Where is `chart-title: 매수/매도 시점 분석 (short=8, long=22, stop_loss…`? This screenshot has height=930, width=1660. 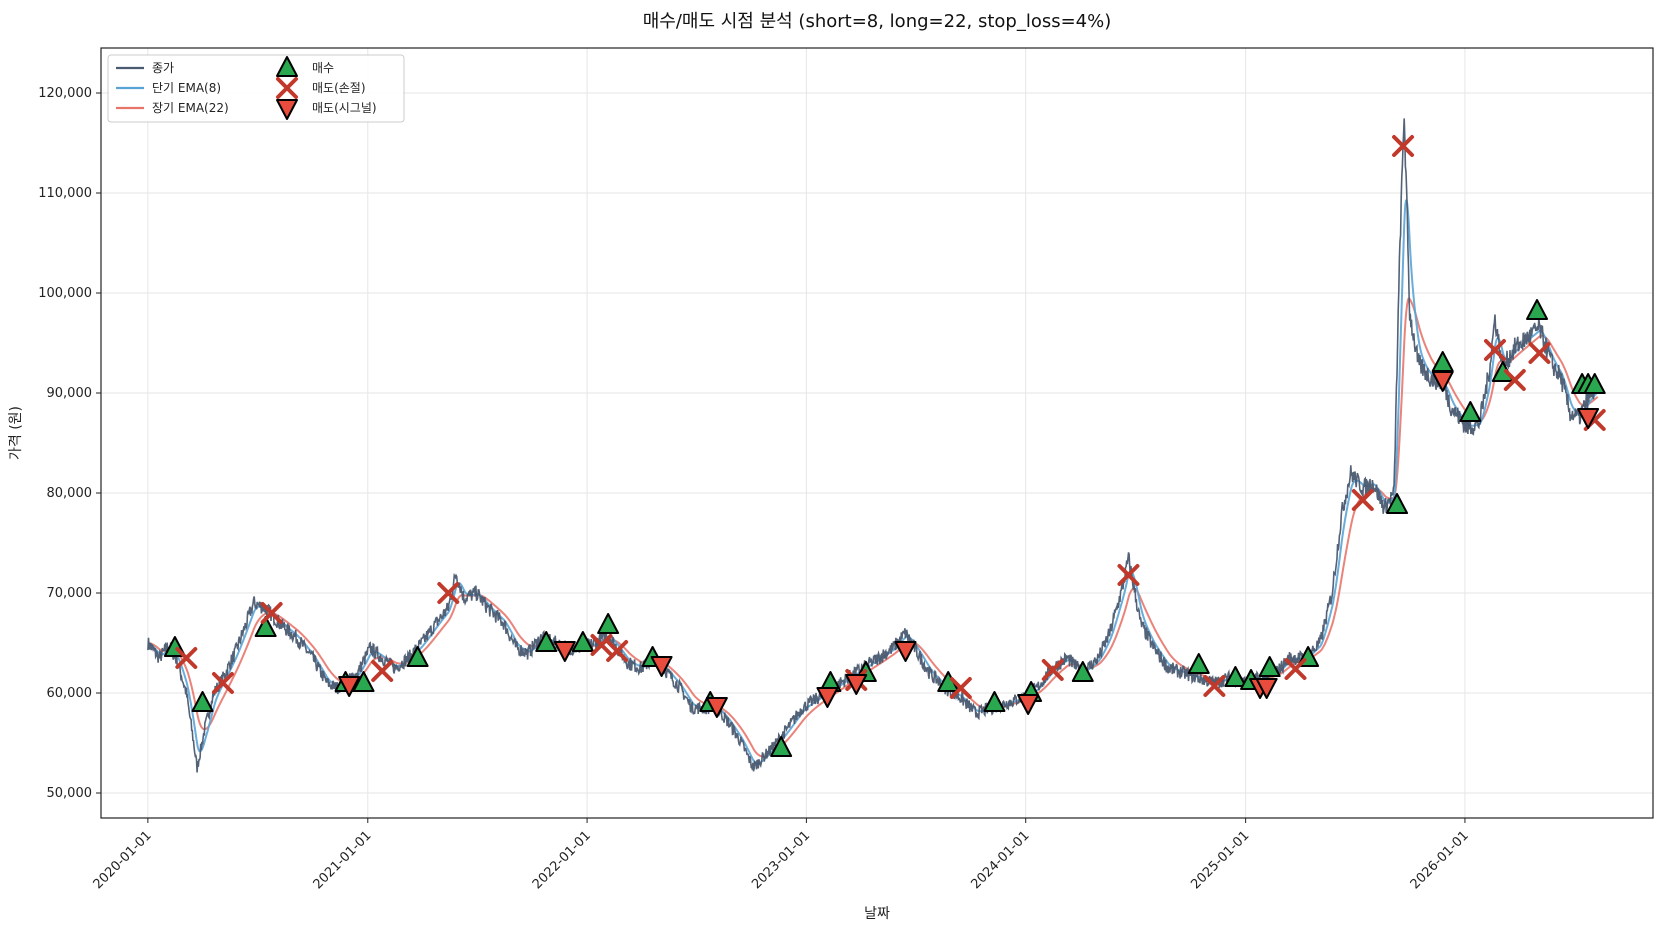
chart-title: 매수/매도 시점 분석 (short=8, long=22, stop_loss… is located at coordinates (877, 21).